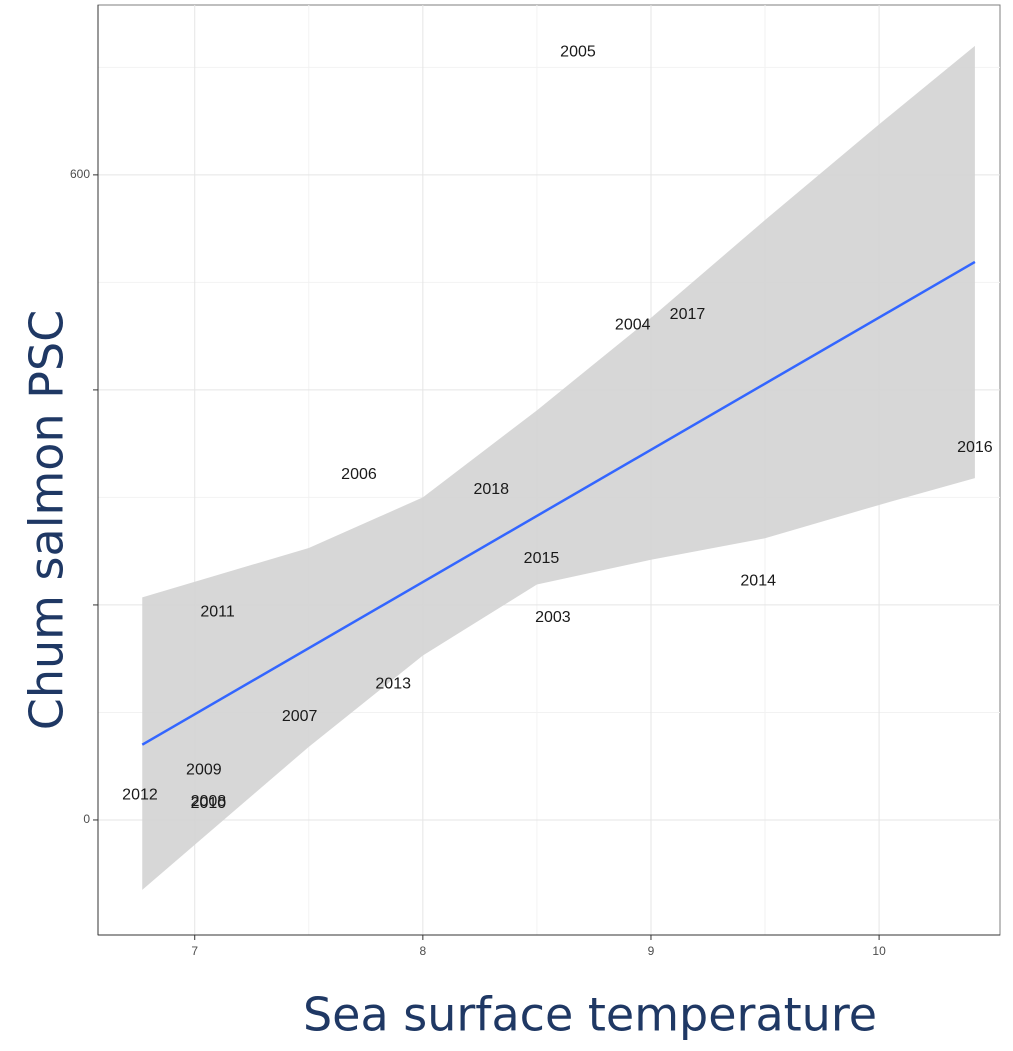  Describe the element at coordinates (633, 325) in the screenshot. I see `point-label: 2004` at that location.